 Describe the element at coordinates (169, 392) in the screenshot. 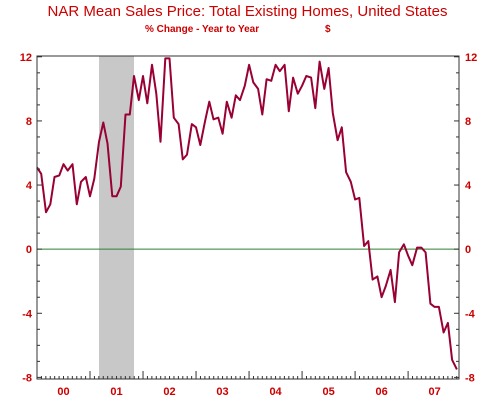

I see `x-tick-label: 02` at that location.